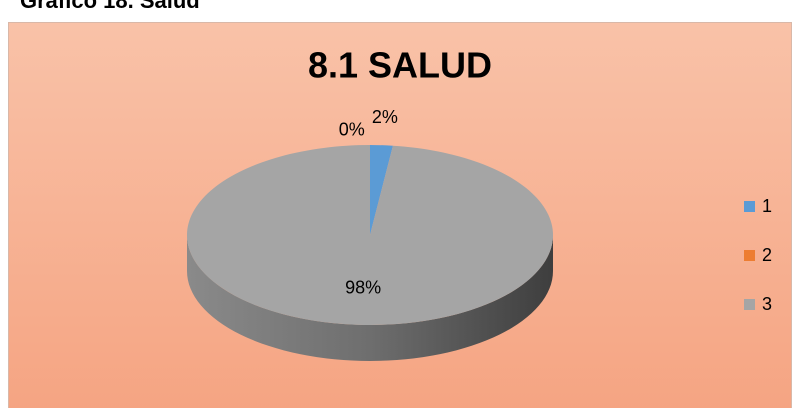  I want to click on data-label: 0%, so click(352, 130).